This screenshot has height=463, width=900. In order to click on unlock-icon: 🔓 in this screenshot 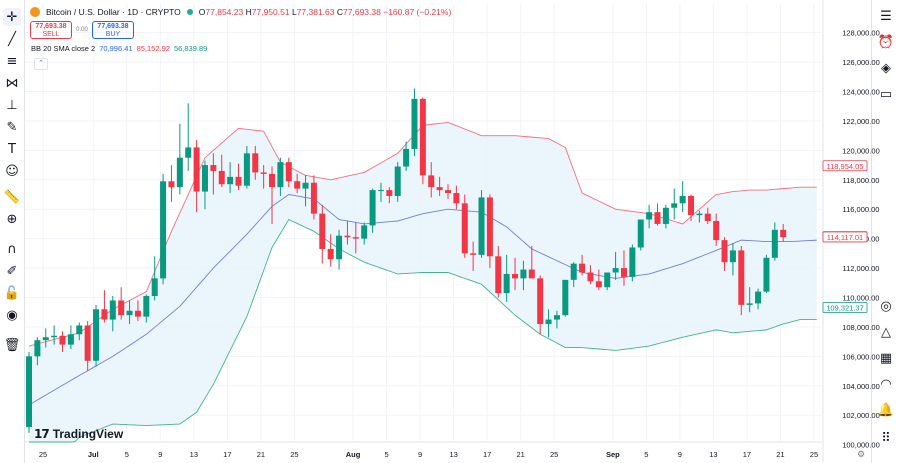, I will do `click(12, 293)`.